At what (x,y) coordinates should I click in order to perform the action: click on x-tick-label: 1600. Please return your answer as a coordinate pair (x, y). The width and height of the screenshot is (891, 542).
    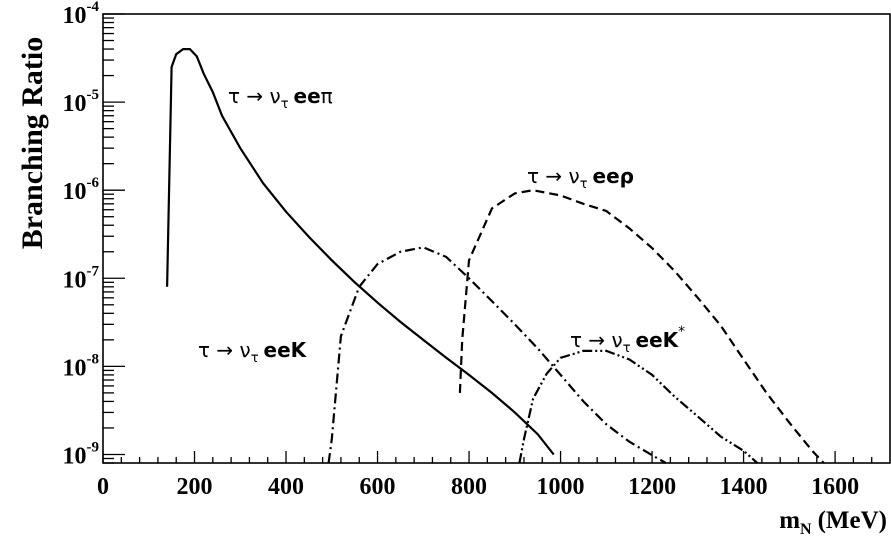
    Looking at the image, I should click on (835, 487).